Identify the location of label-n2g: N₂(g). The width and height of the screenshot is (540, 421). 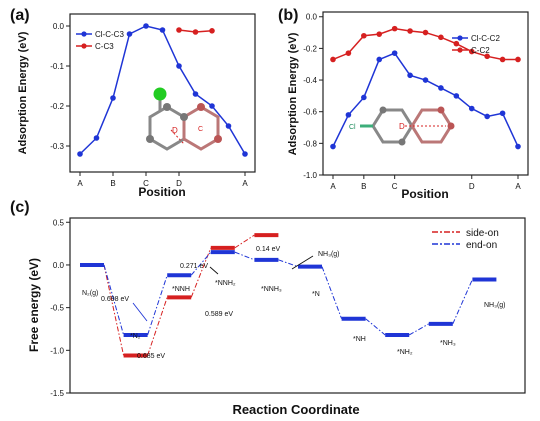
(90, 293).